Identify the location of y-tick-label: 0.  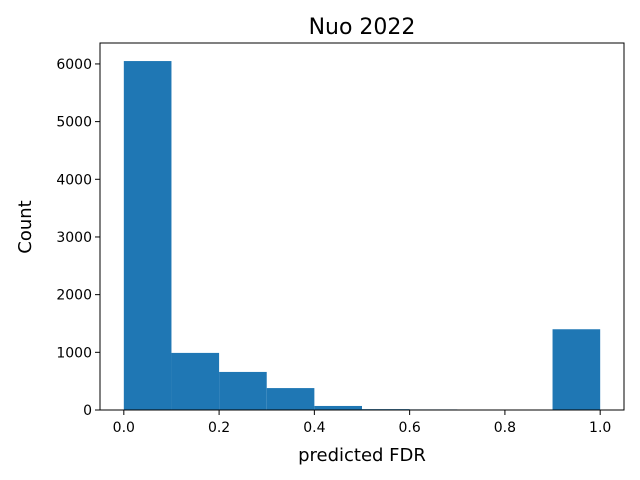
(87, 411).